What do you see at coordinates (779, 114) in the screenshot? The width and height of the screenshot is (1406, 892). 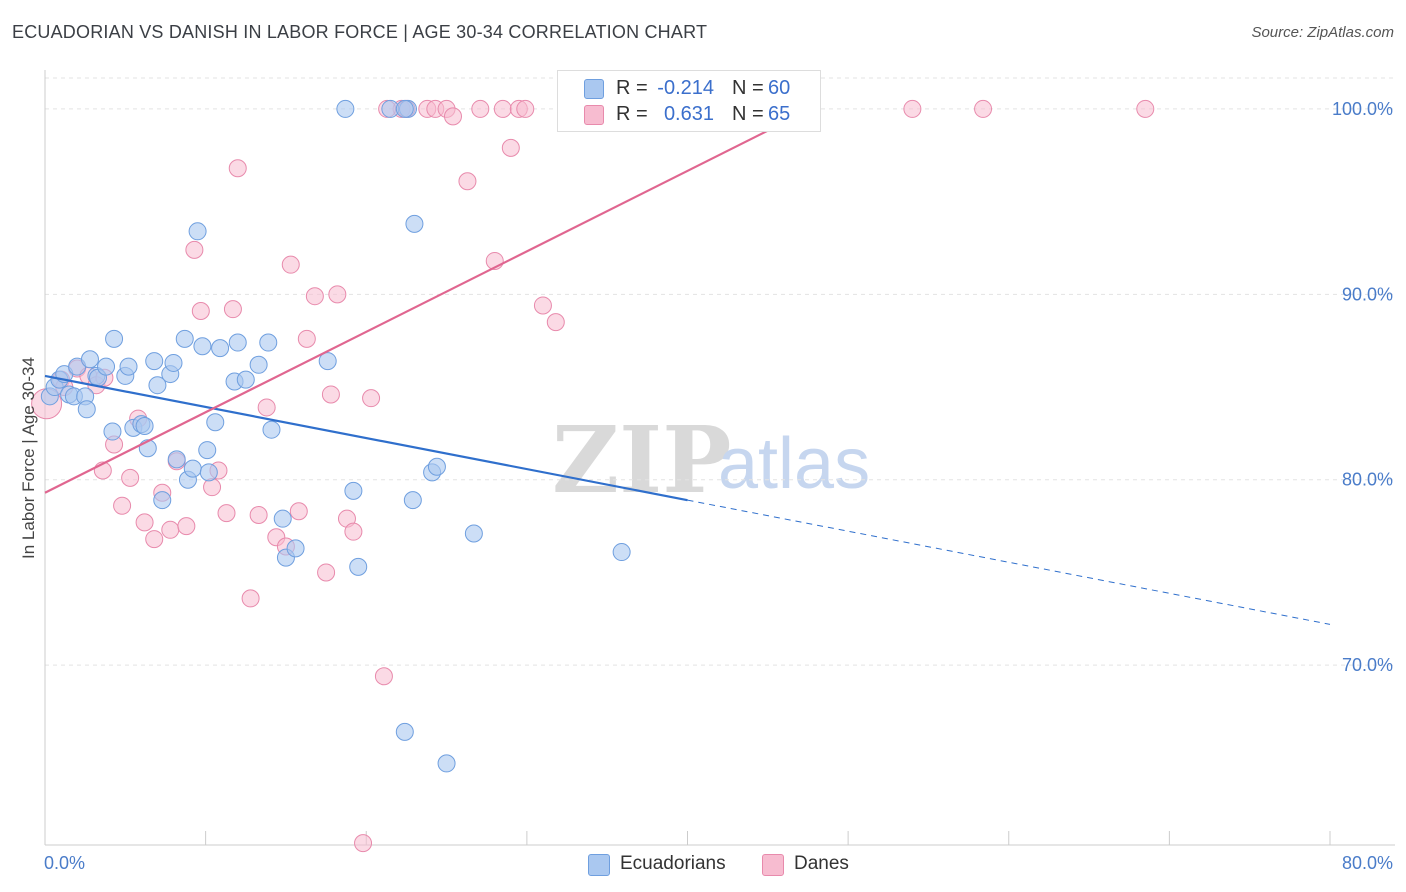 I see `legend-n-value: 65` at bounding box center [779, 114].